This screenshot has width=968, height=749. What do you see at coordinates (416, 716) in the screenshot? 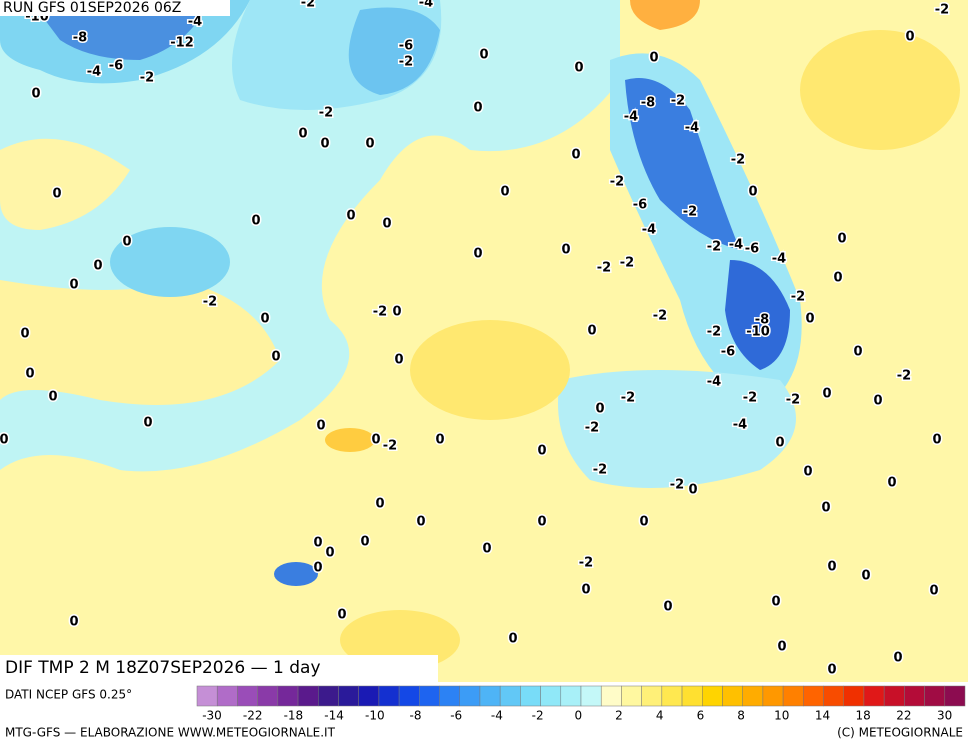
I see `colorbar-tick-label: -8` at bounding box center [416, 716].